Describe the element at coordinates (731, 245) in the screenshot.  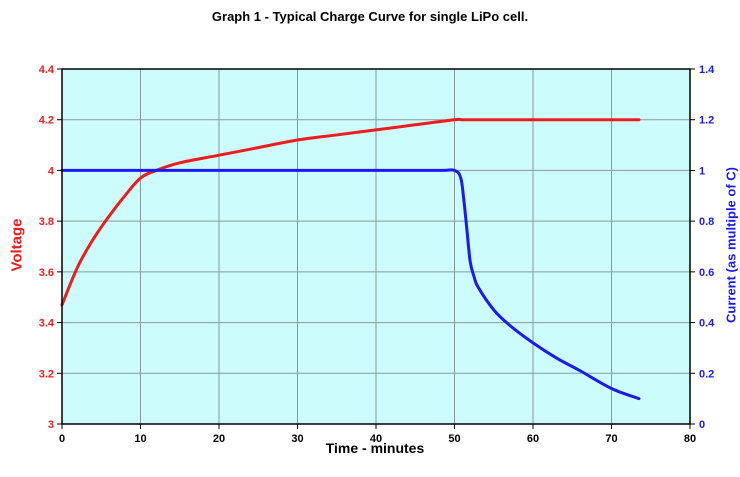
I see `y-axis-label-right: Current (as multiple of C)` at that location.